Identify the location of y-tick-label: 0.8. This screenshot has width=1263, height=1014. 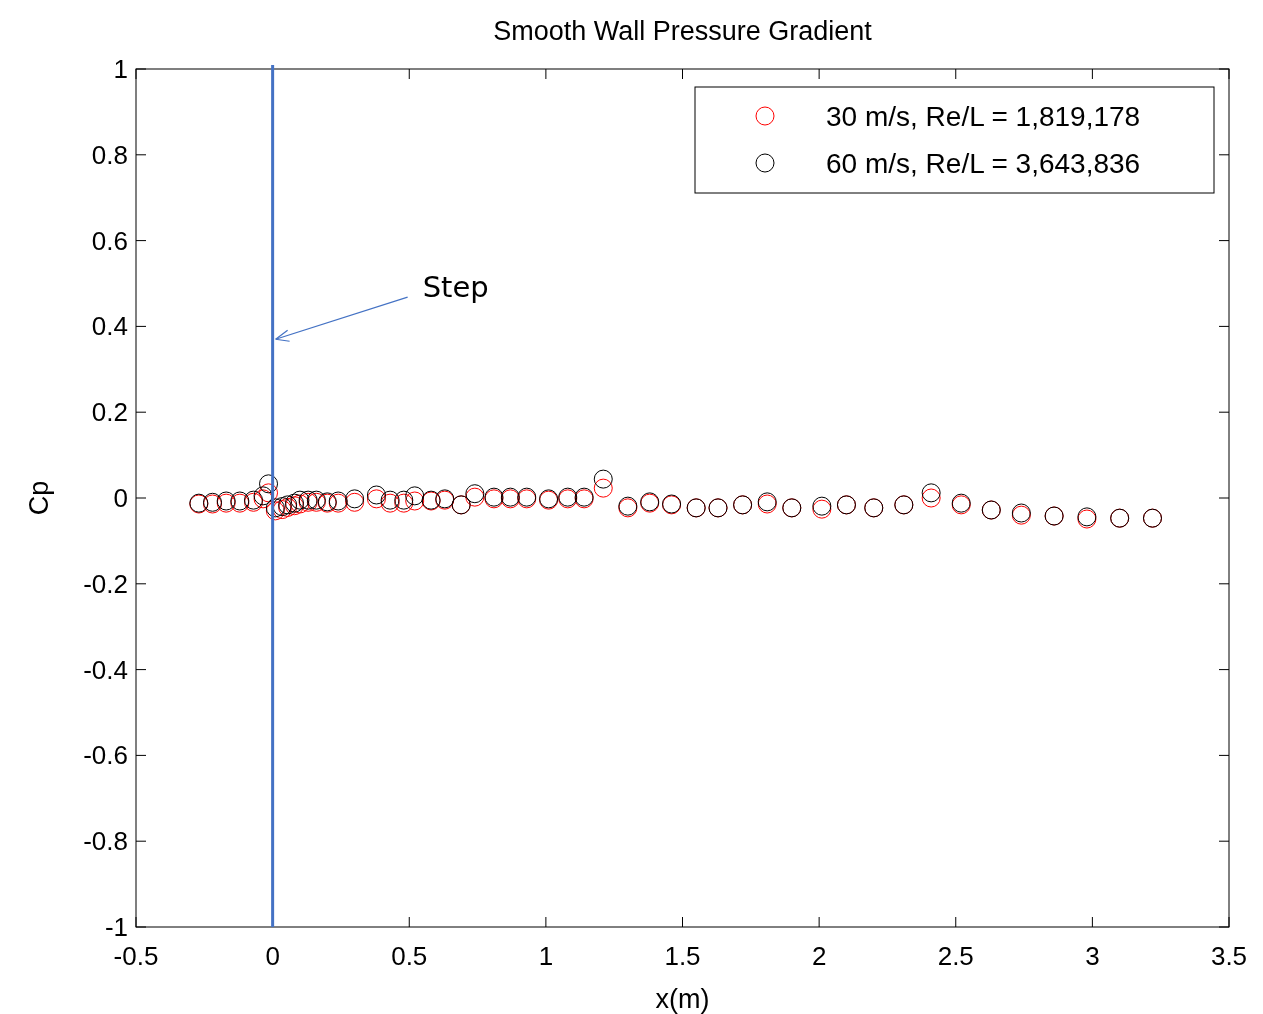
(109, 154).